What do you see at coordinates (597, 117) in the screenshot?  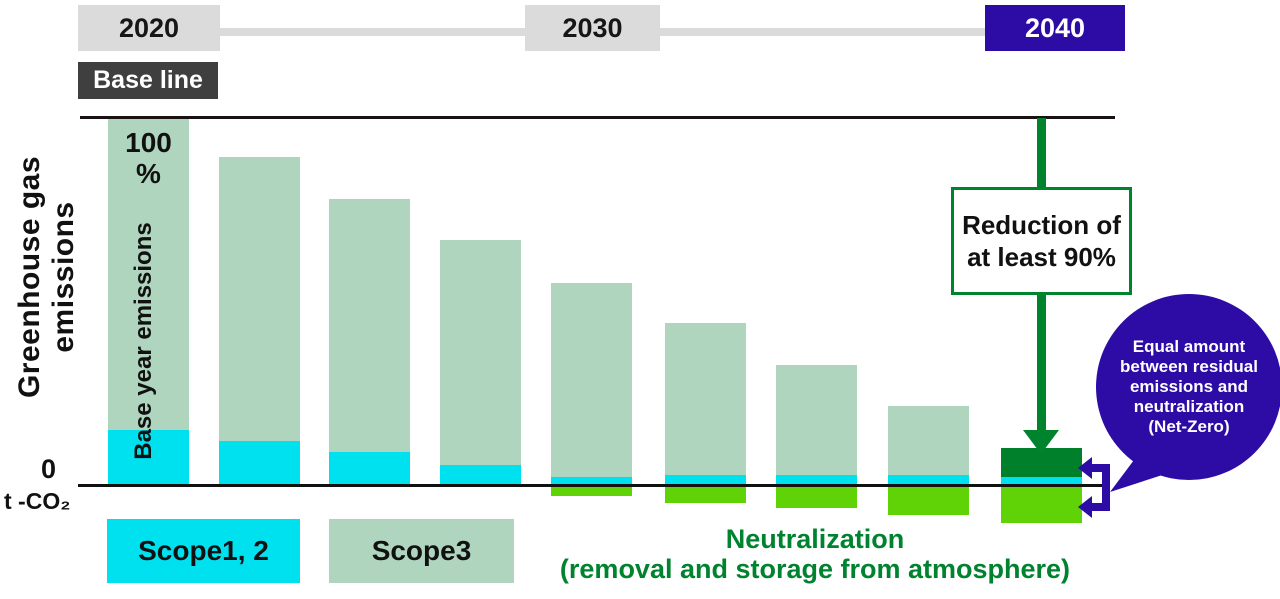 I see `baseline-100pct-line` at bounding box center [597, 117].